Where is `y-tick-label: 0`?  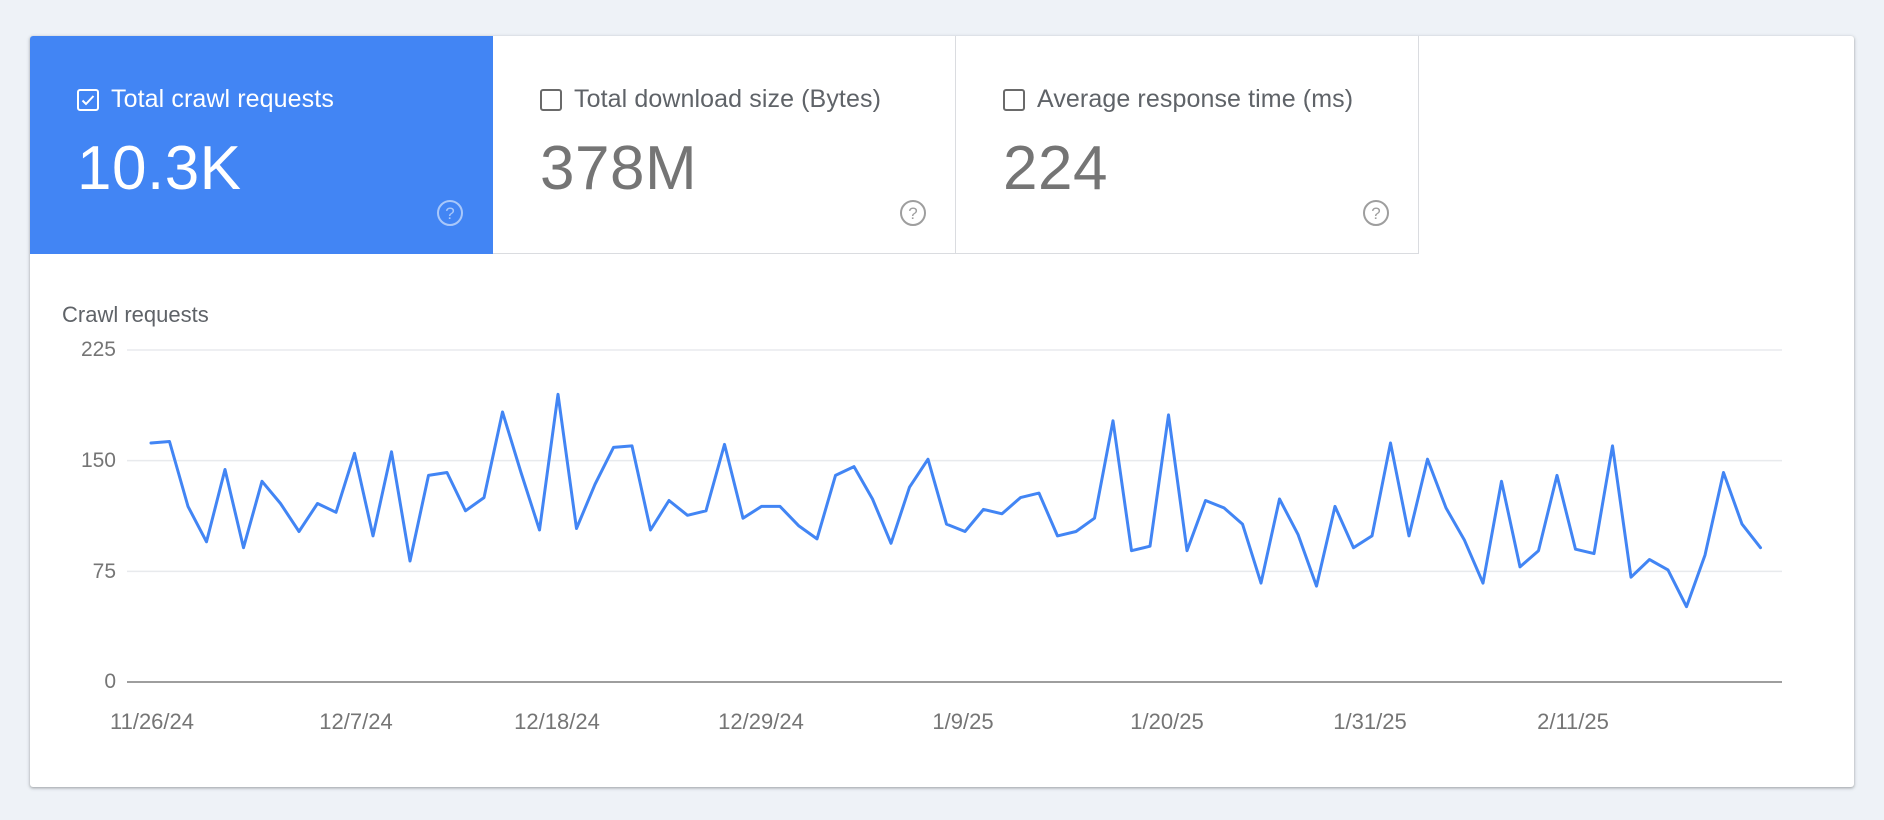 y-tick-label: 0 is located at coordinates (110, 681).